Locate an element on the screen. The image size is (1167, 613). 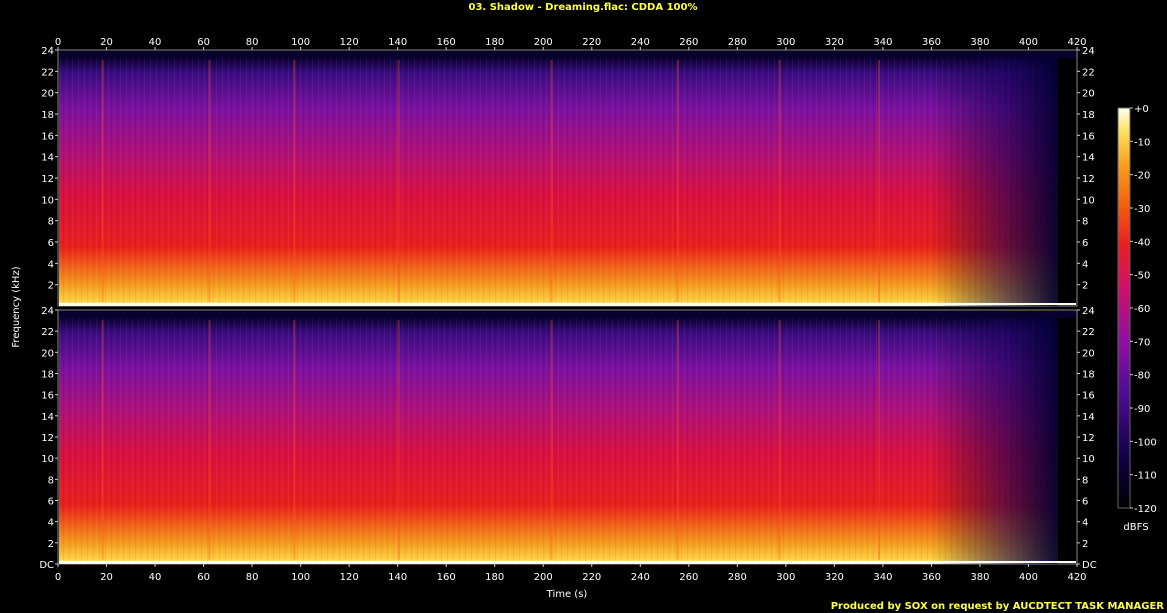
x-tick-label-bottom: 160 is located at coordinates (446, 577).